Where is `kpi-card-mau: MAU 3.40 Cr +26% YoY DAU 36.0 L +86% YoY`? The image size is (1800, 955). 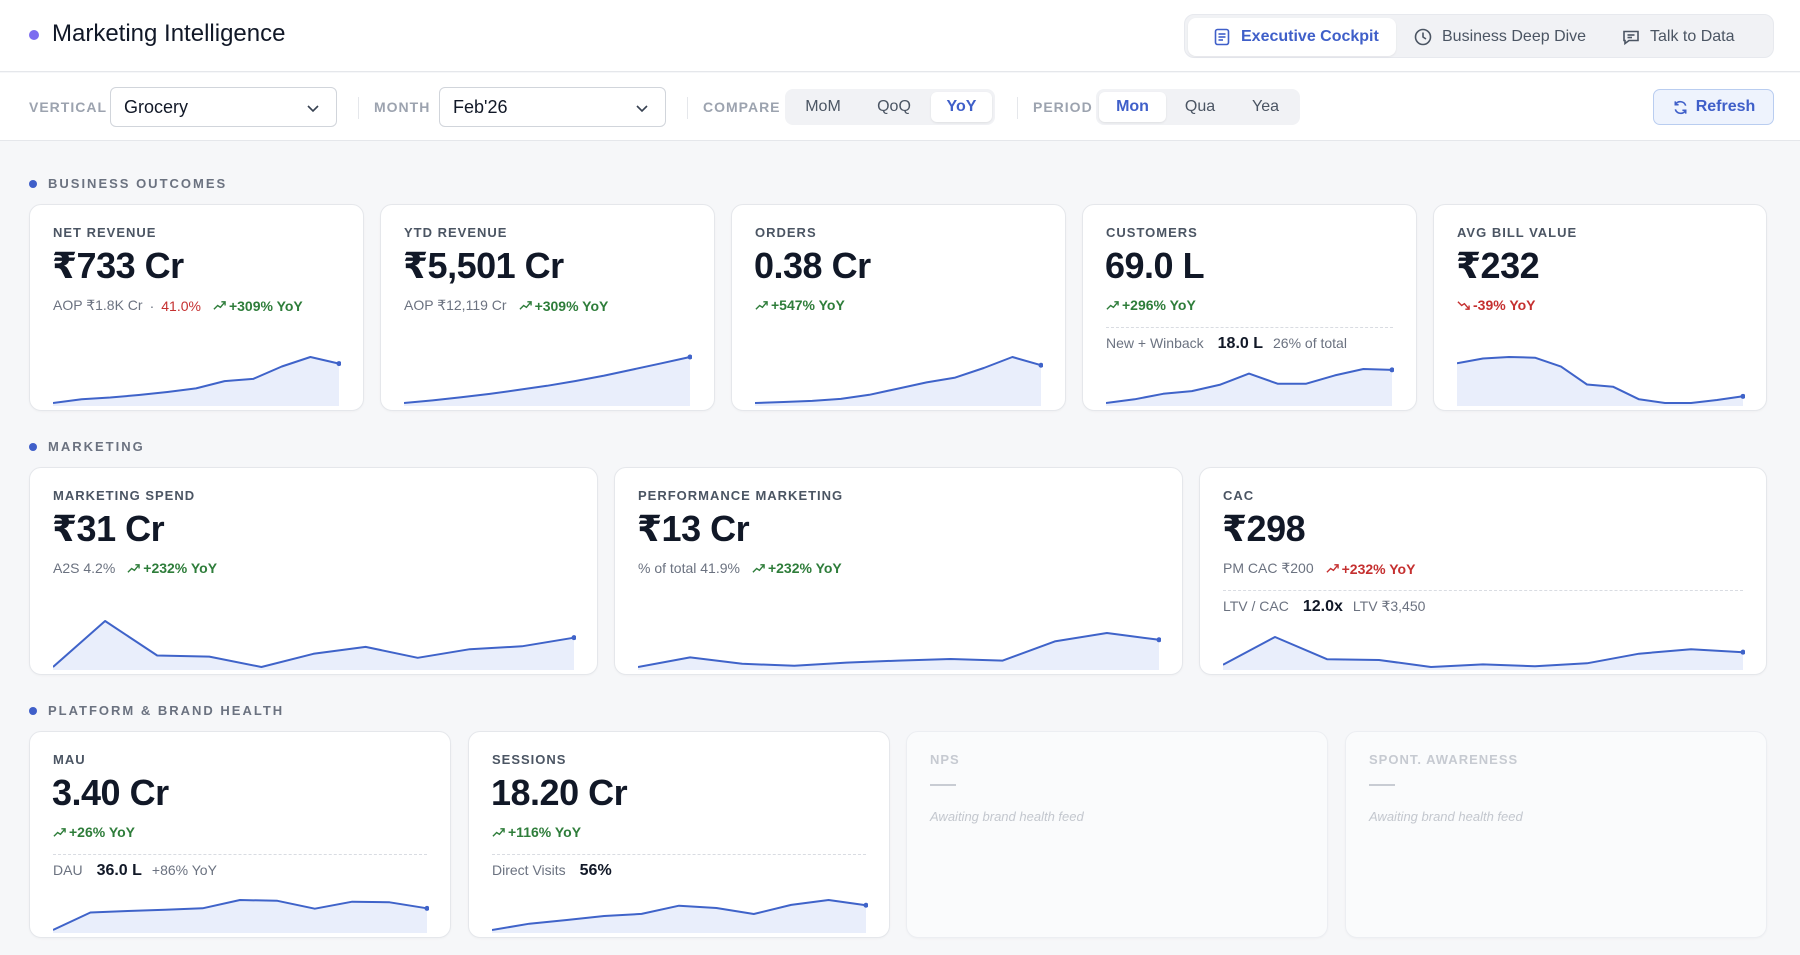 kpi-card-mau: MAU 3.40 Cr +26% YoY DAU 36.0 L +86% YoY is located at coordinates (240, 834).